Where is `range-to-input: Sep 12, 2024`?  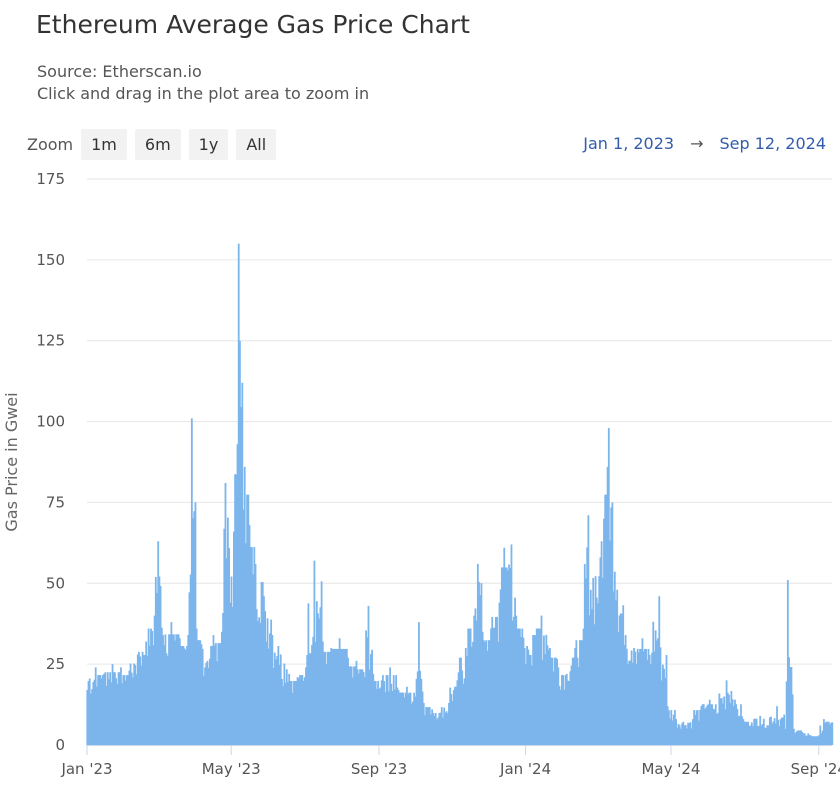 range-to-input: Sep 12, 2024 is located at coordinates (773, 143).